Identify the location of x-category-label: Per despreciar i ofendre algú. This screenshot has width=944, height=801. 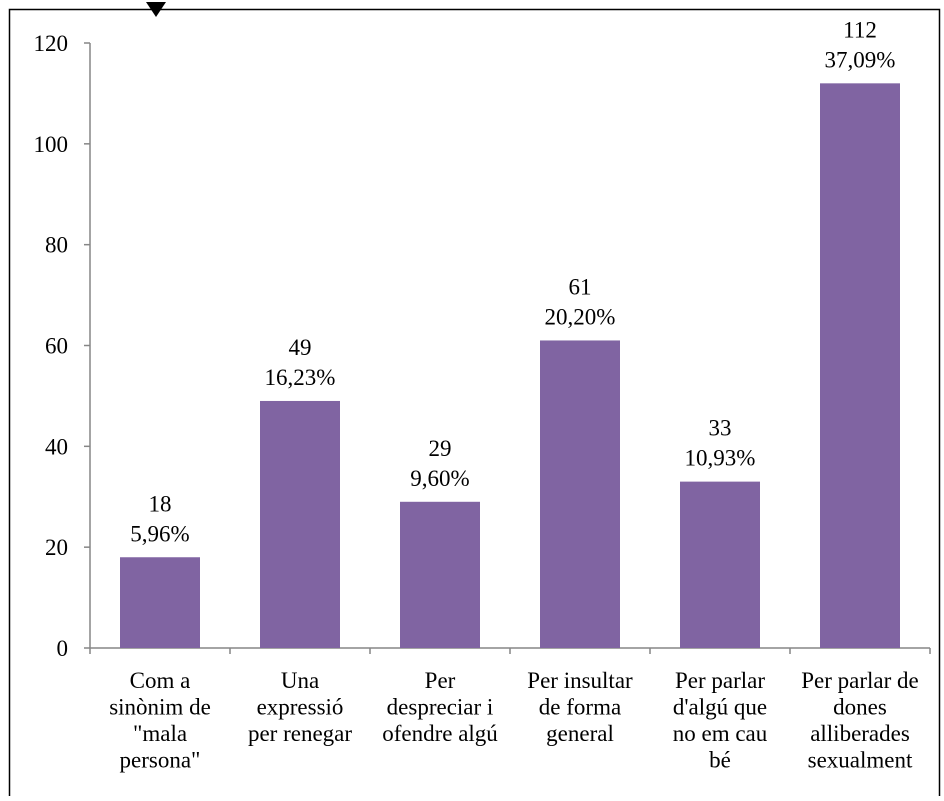
(440, 707).